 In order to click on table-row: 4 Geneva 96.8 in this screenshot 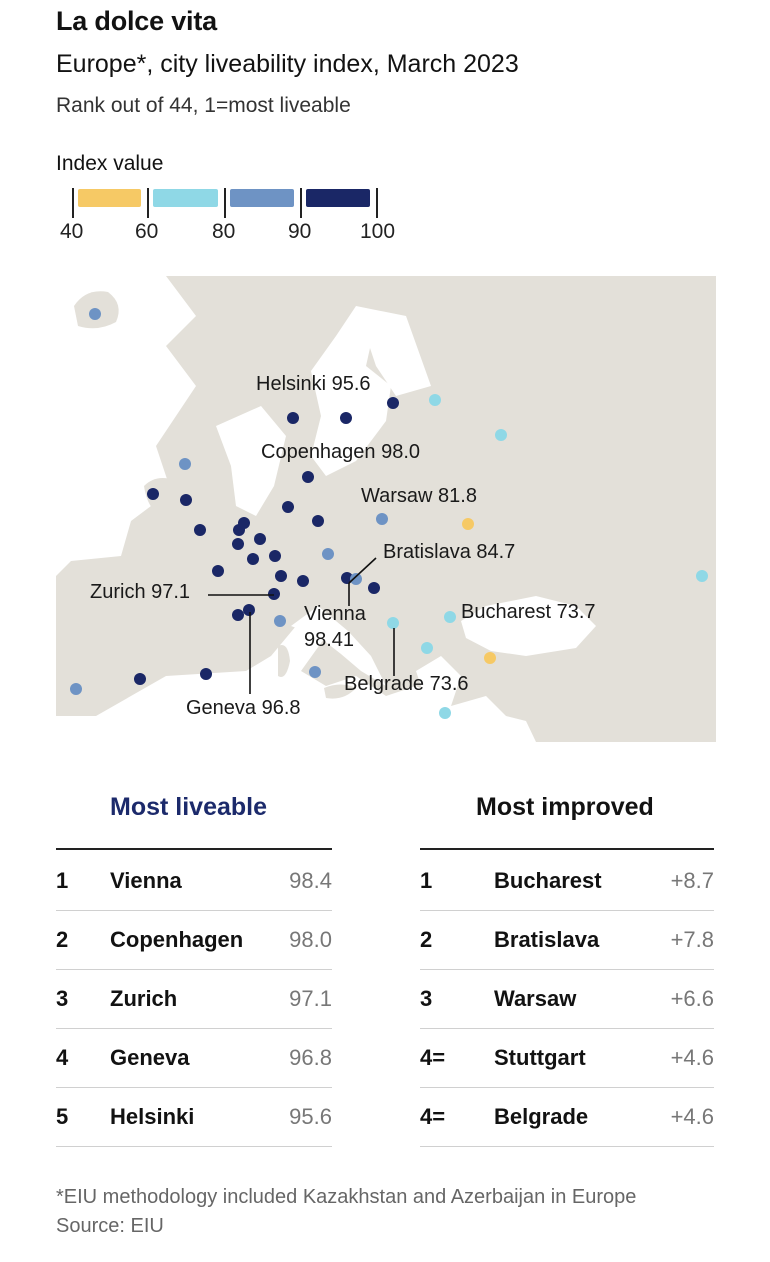, I will do `click(194, 1058)`.